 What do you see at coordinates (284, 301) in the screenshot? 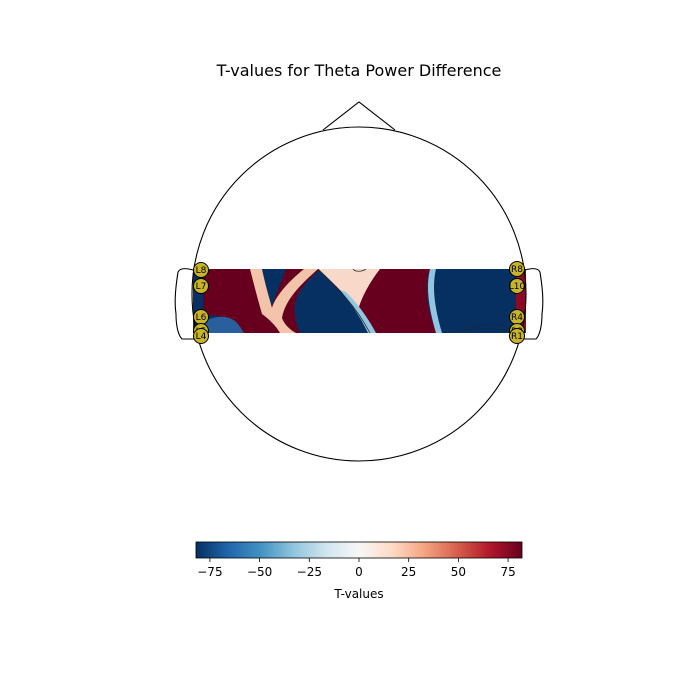
I see `central-light-ridge` at bounding box center [284, 301].